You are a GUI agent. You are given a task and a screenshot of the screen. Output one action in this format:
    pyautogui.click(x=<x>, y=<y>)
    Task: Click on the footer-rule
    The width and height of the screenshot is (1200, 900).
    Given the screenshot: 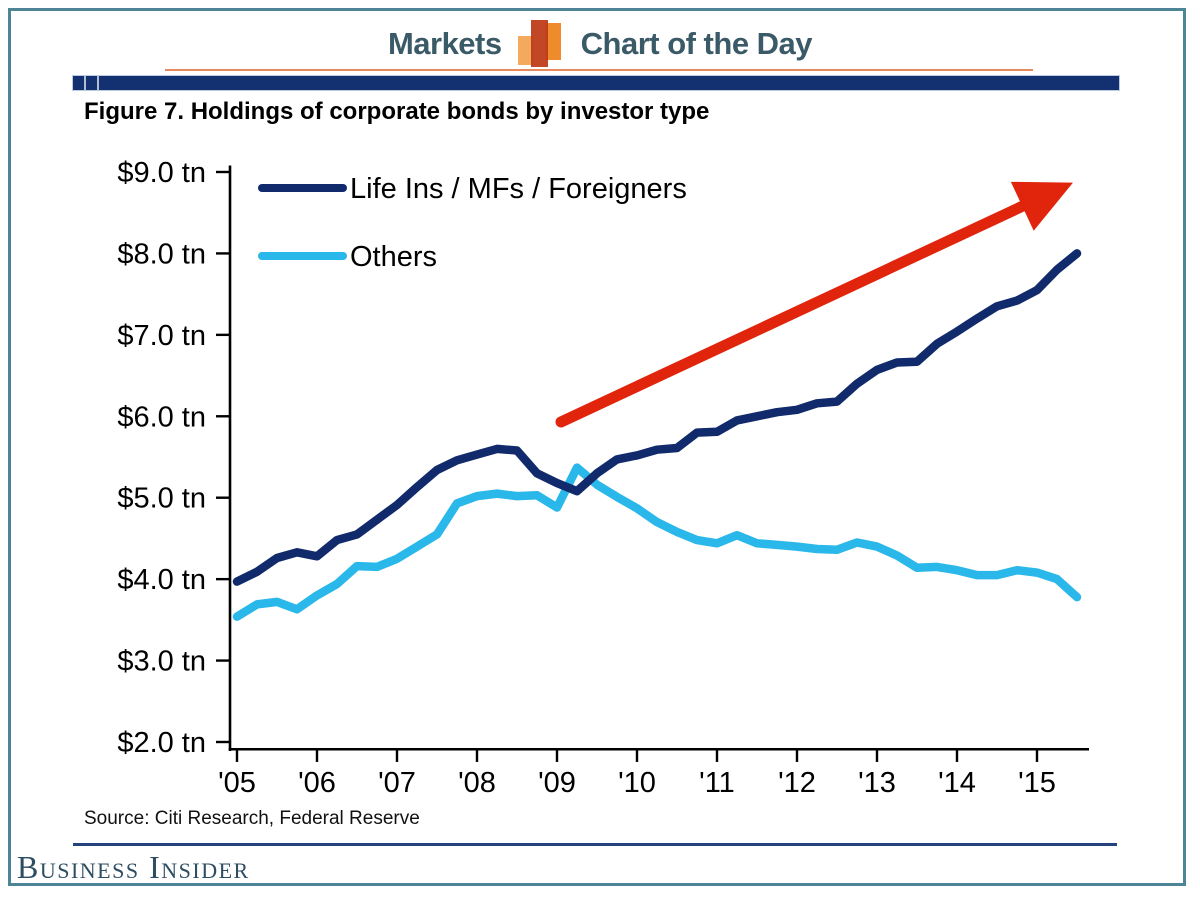 What is the action you would take?
    pyautogui.click(x=595, y=844)
    